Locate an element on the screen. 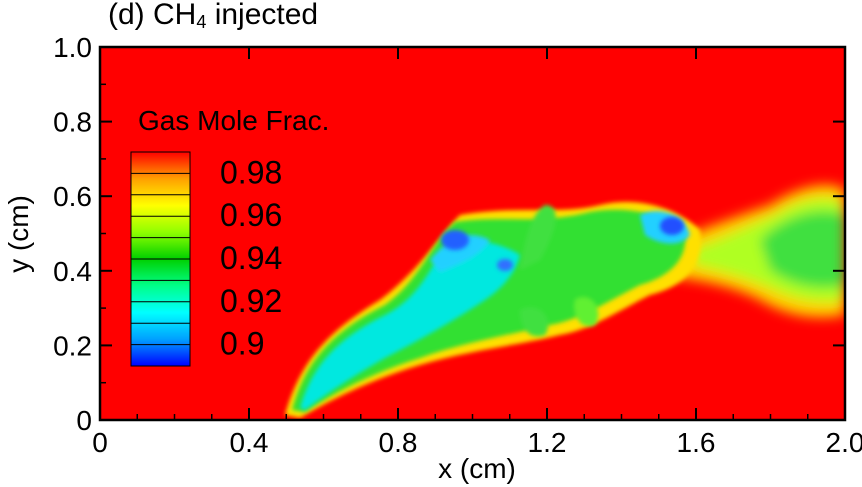 This screenshot has width=862, height=487. y-tick-label: 0 is located at coordinates (84, 420).